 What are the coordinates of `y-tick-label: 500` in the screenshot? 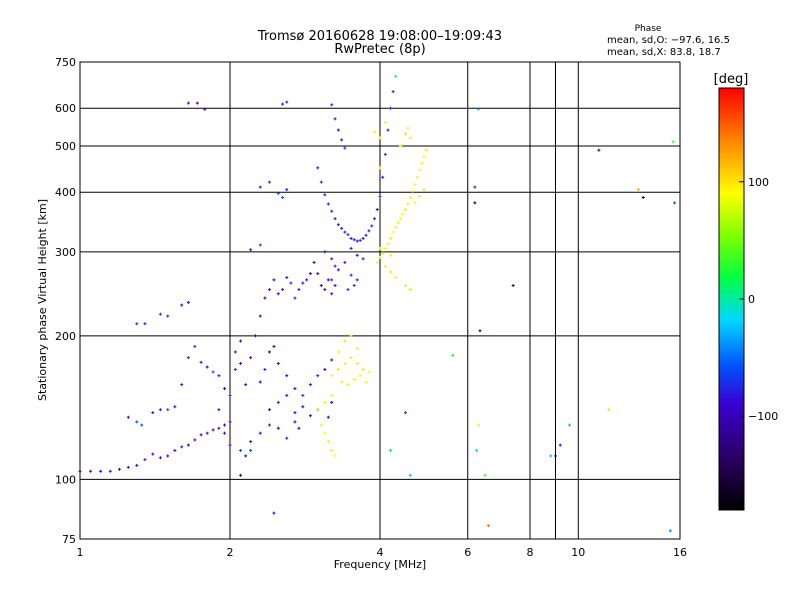 It's located at (65, 146).